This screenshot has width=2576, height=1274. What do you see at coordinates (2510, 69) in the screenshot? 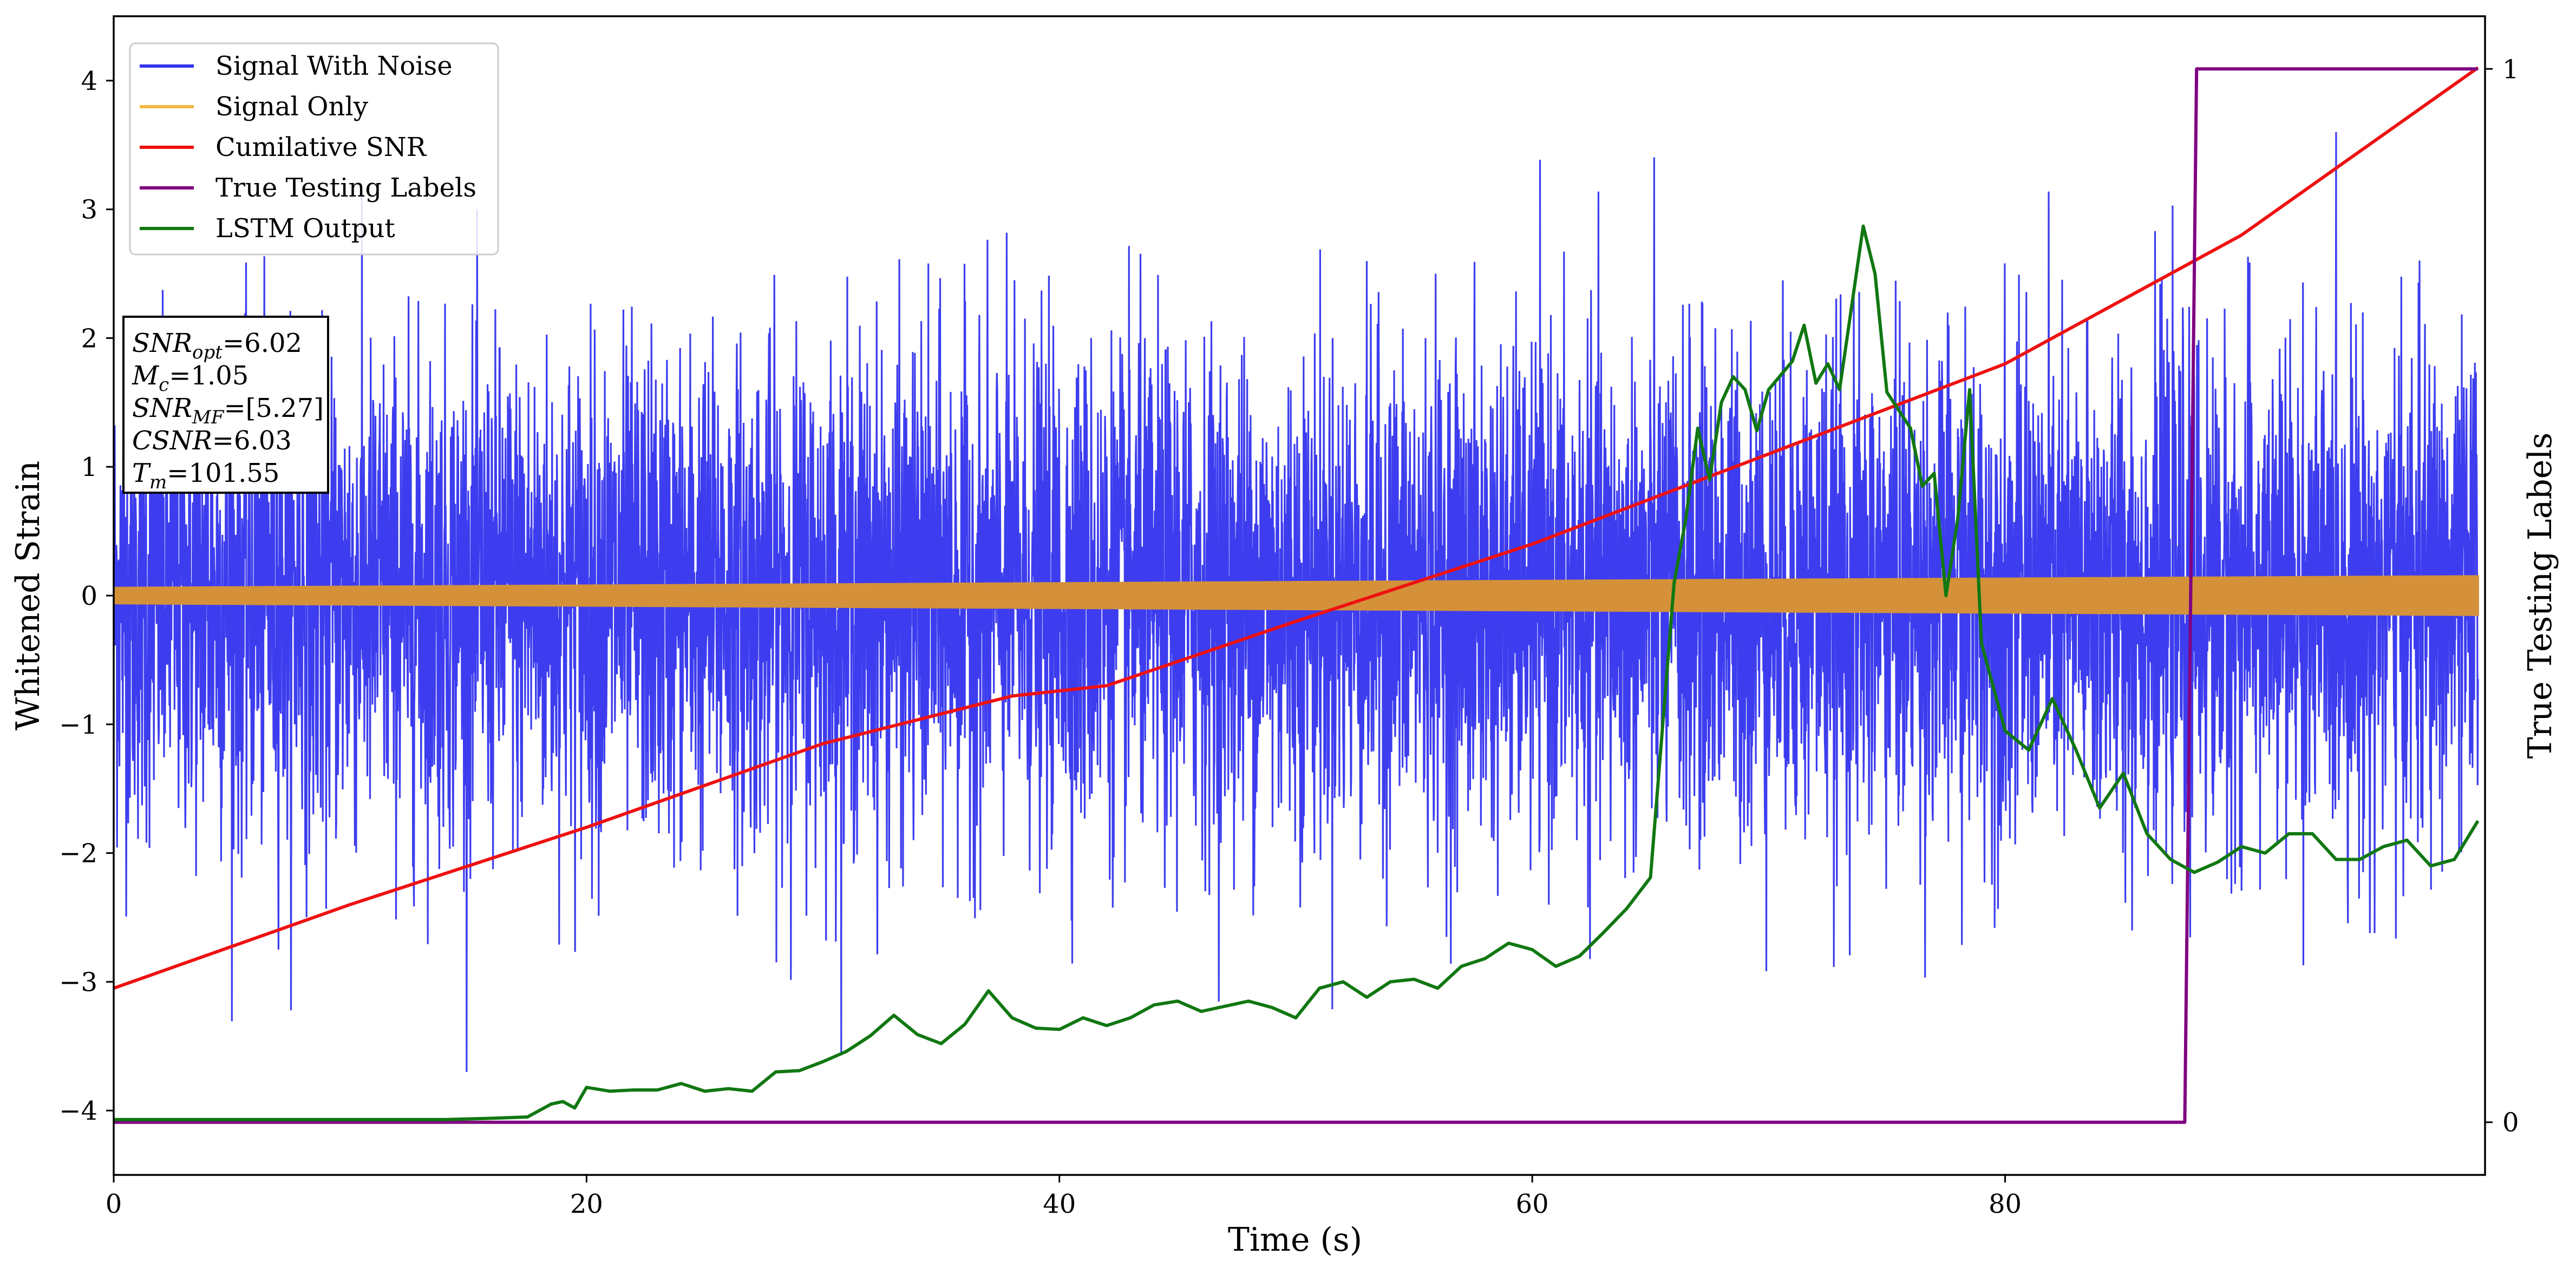
I see `y-tick-label-right: 1` at bounding box center [2510, 69].